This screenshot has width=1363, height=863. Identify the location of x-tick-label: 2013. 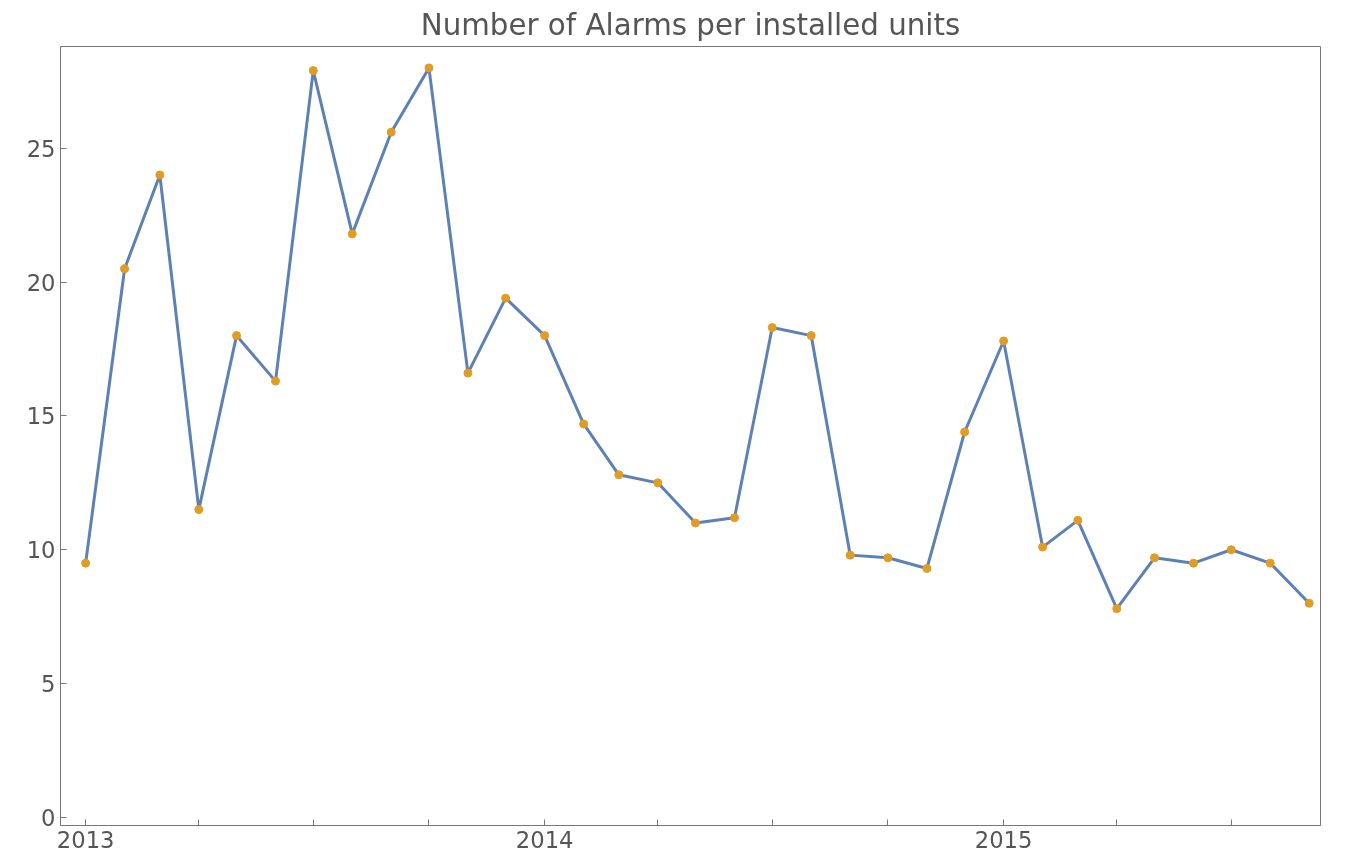
(85, 839).